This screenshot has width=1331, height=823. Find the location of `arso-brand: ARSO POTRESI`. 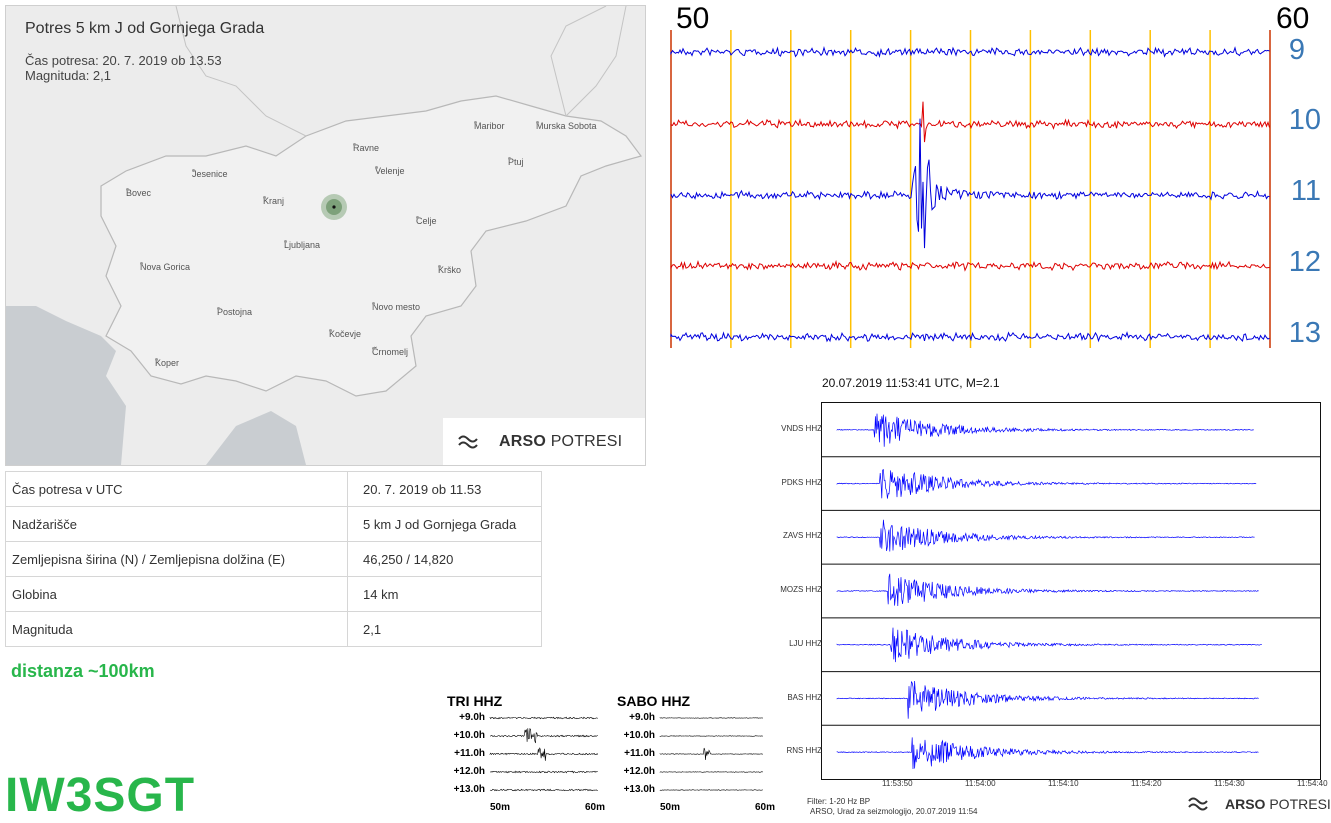

arso-brand: ARSO POTRESI is located at coordinates (544, 441).